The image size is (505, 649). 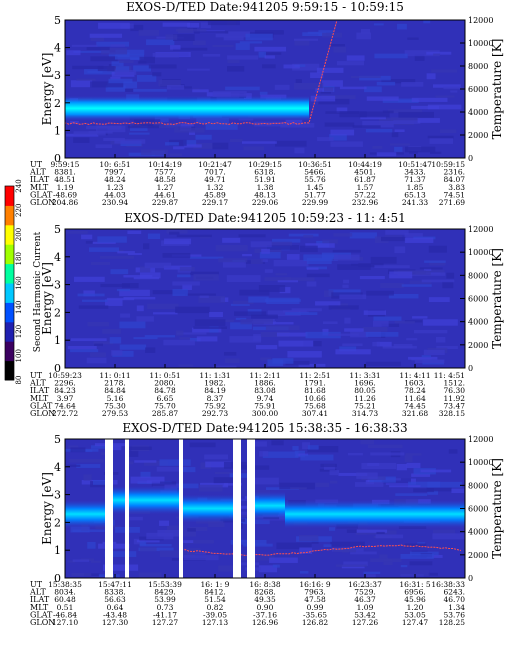 I want to click on row-value: 1.23, so click(x=115, y=187).